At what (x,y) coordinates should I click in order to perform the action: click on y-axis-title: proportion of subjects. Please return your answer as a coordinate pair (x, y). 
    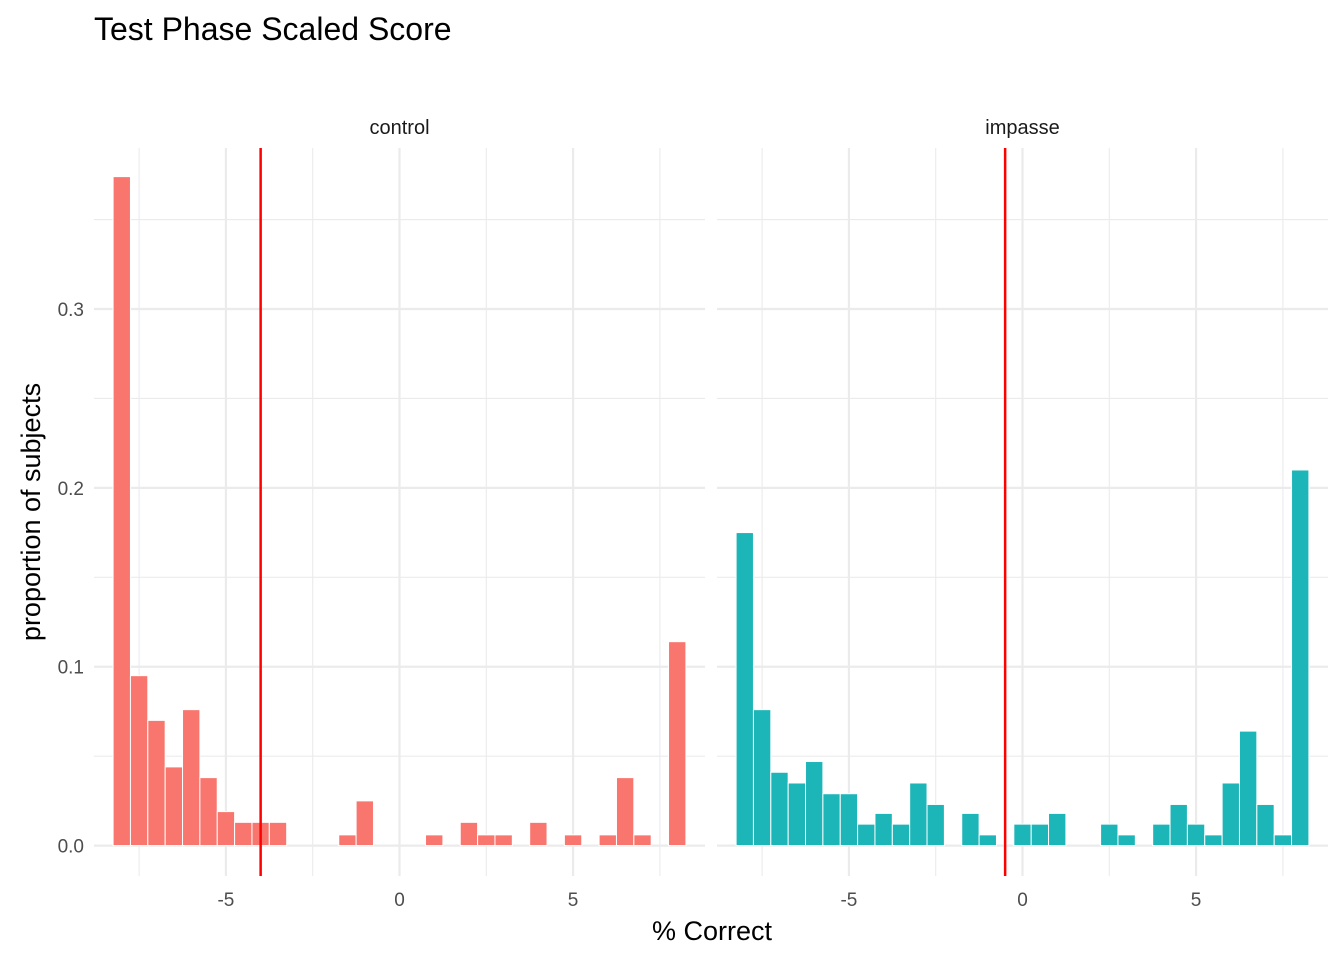
    Looking at the image, I should click on (31, 512).